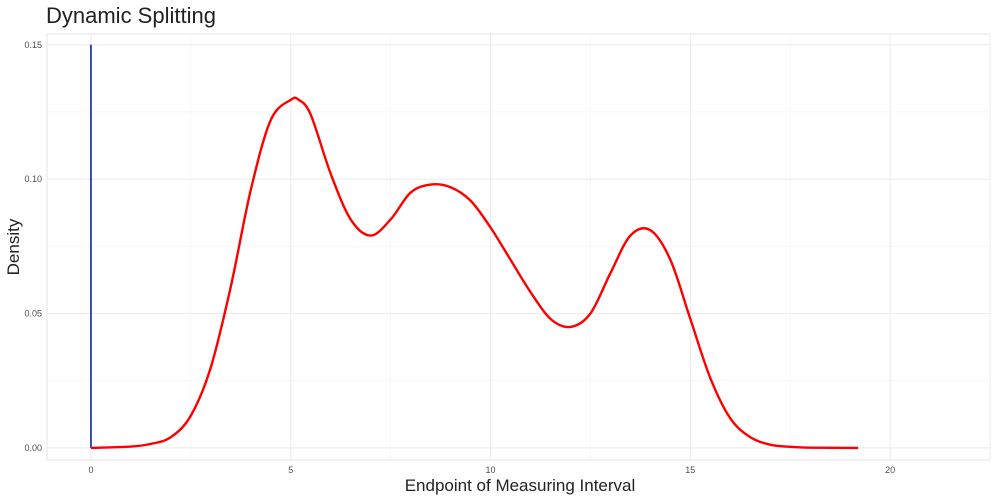 This screenshot has height=500, width=1000. What do you see at coordinates (90, 470) in the screenshot?
I see `x-tick-label: 0` at bounding box center [90, 470].